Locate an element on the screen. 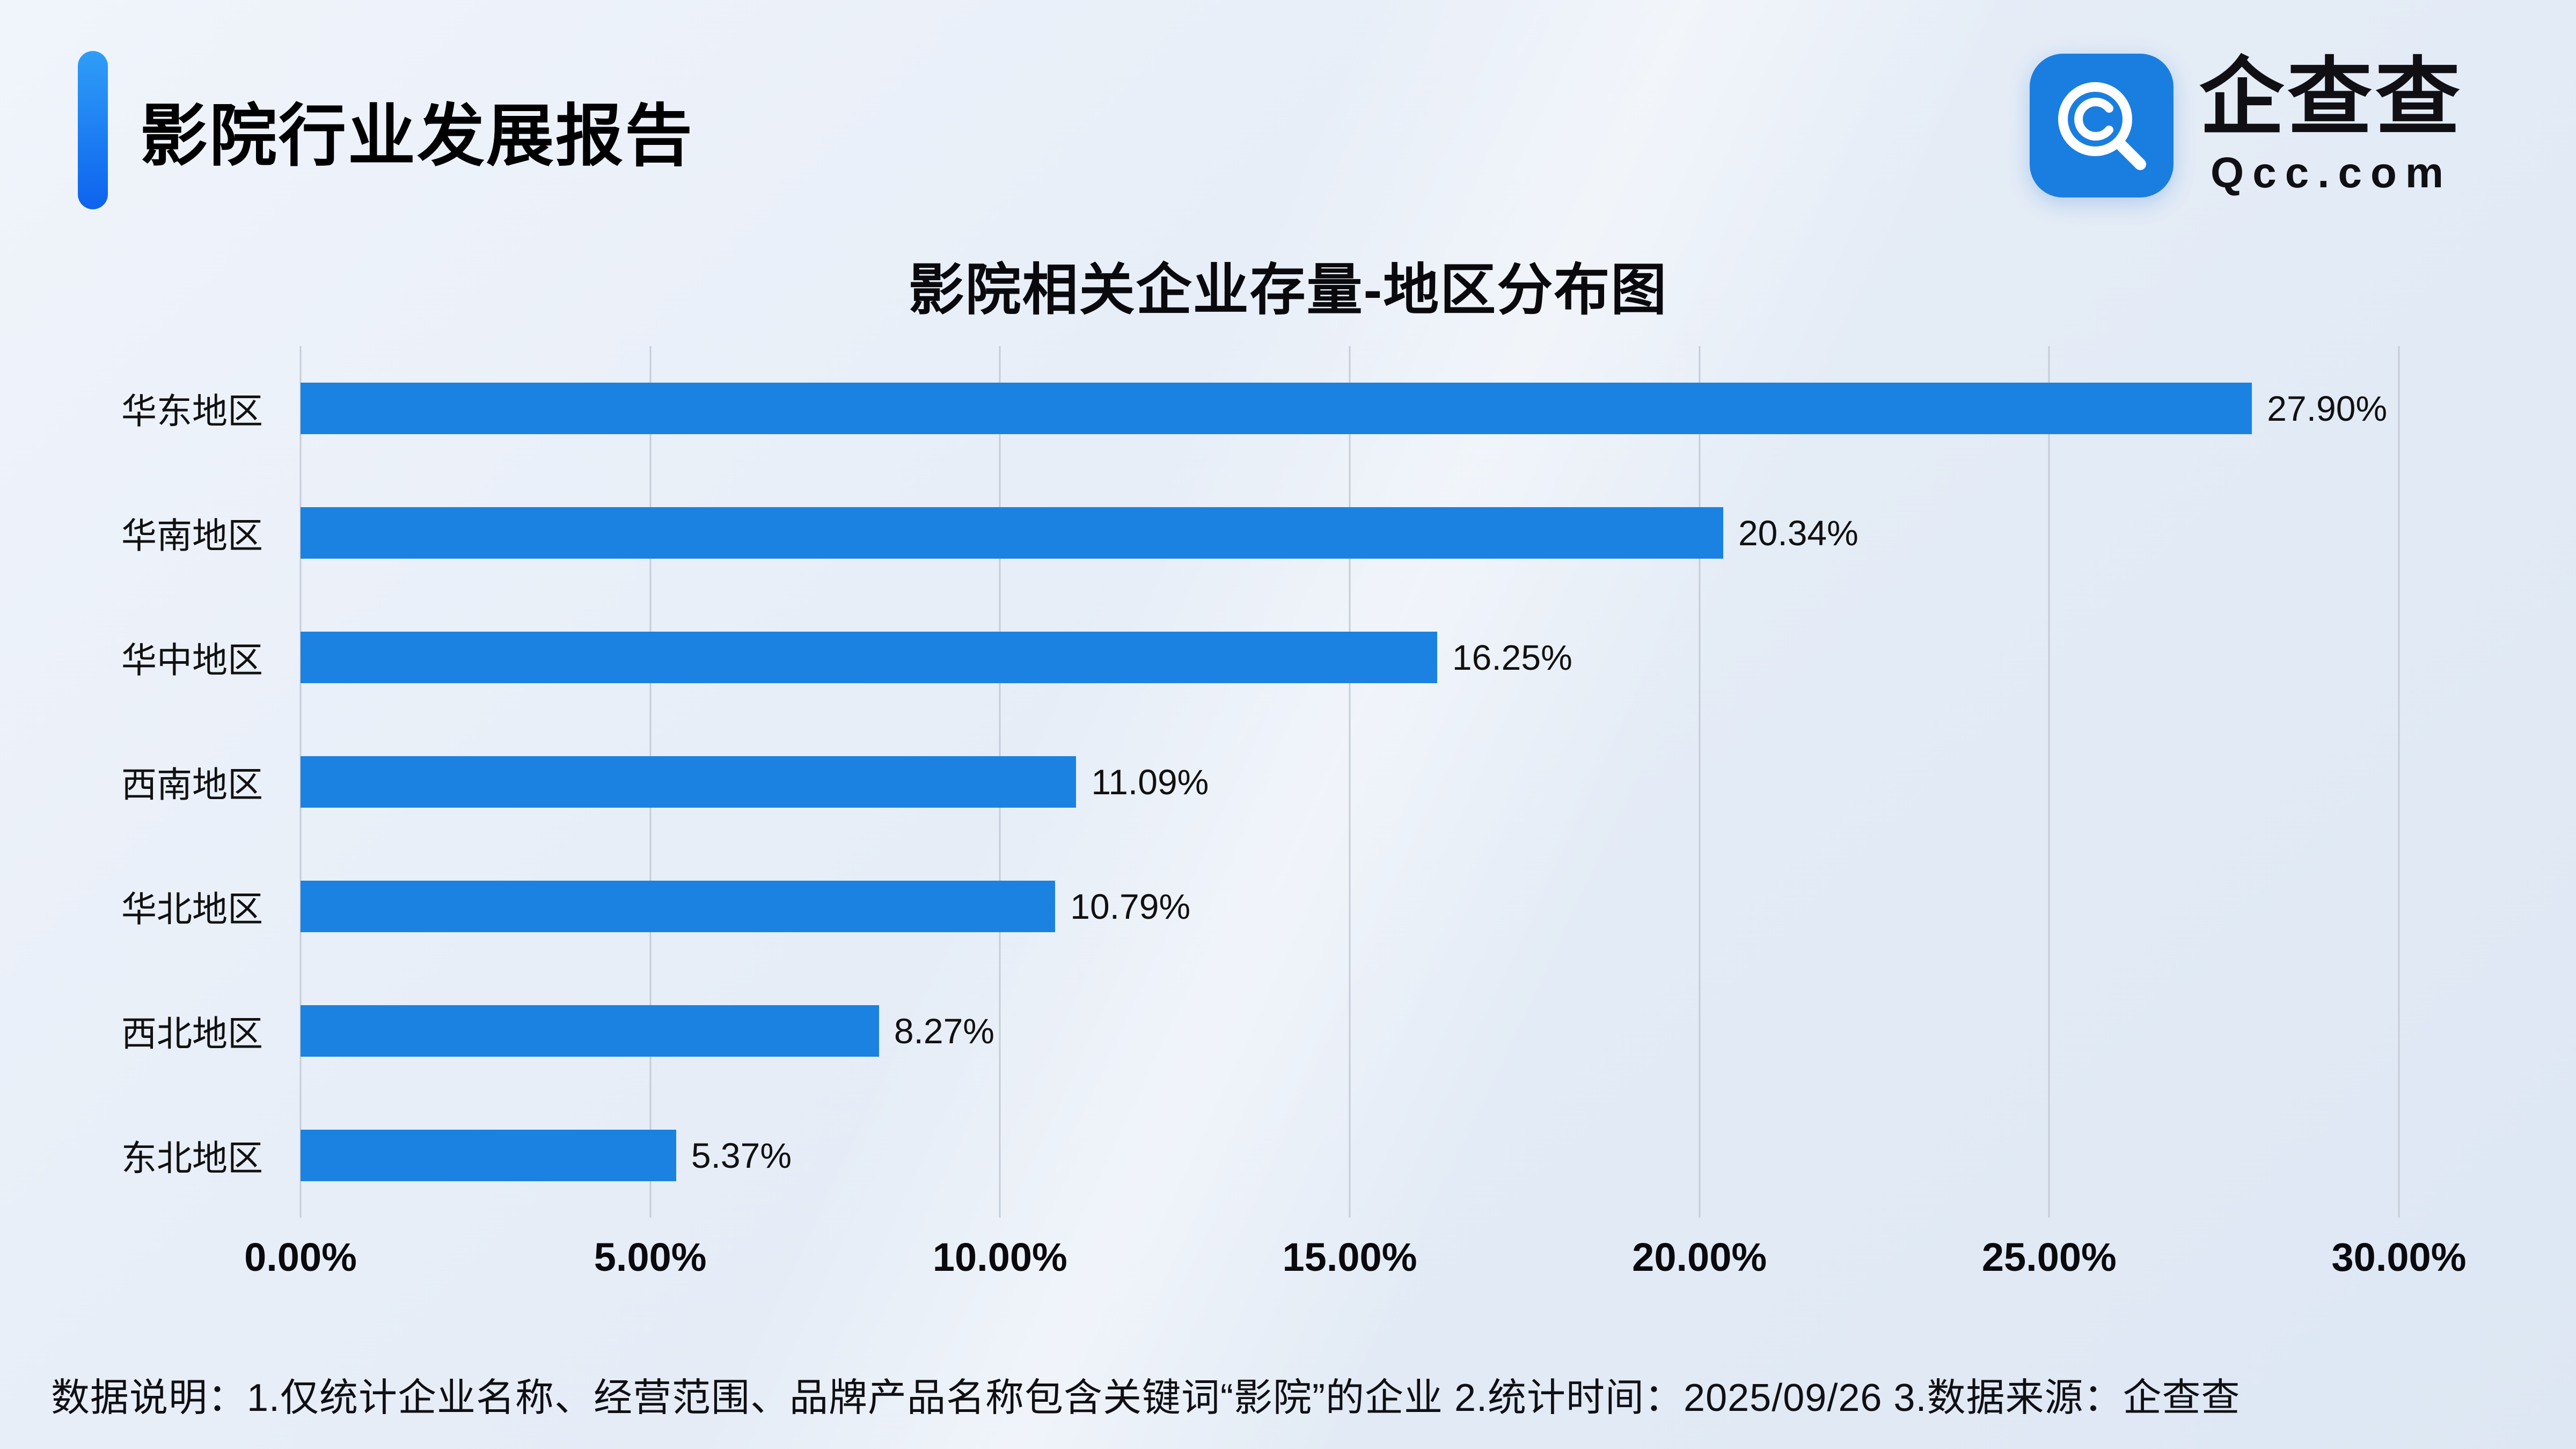  accent-bar is located at coordinates (93, 130).